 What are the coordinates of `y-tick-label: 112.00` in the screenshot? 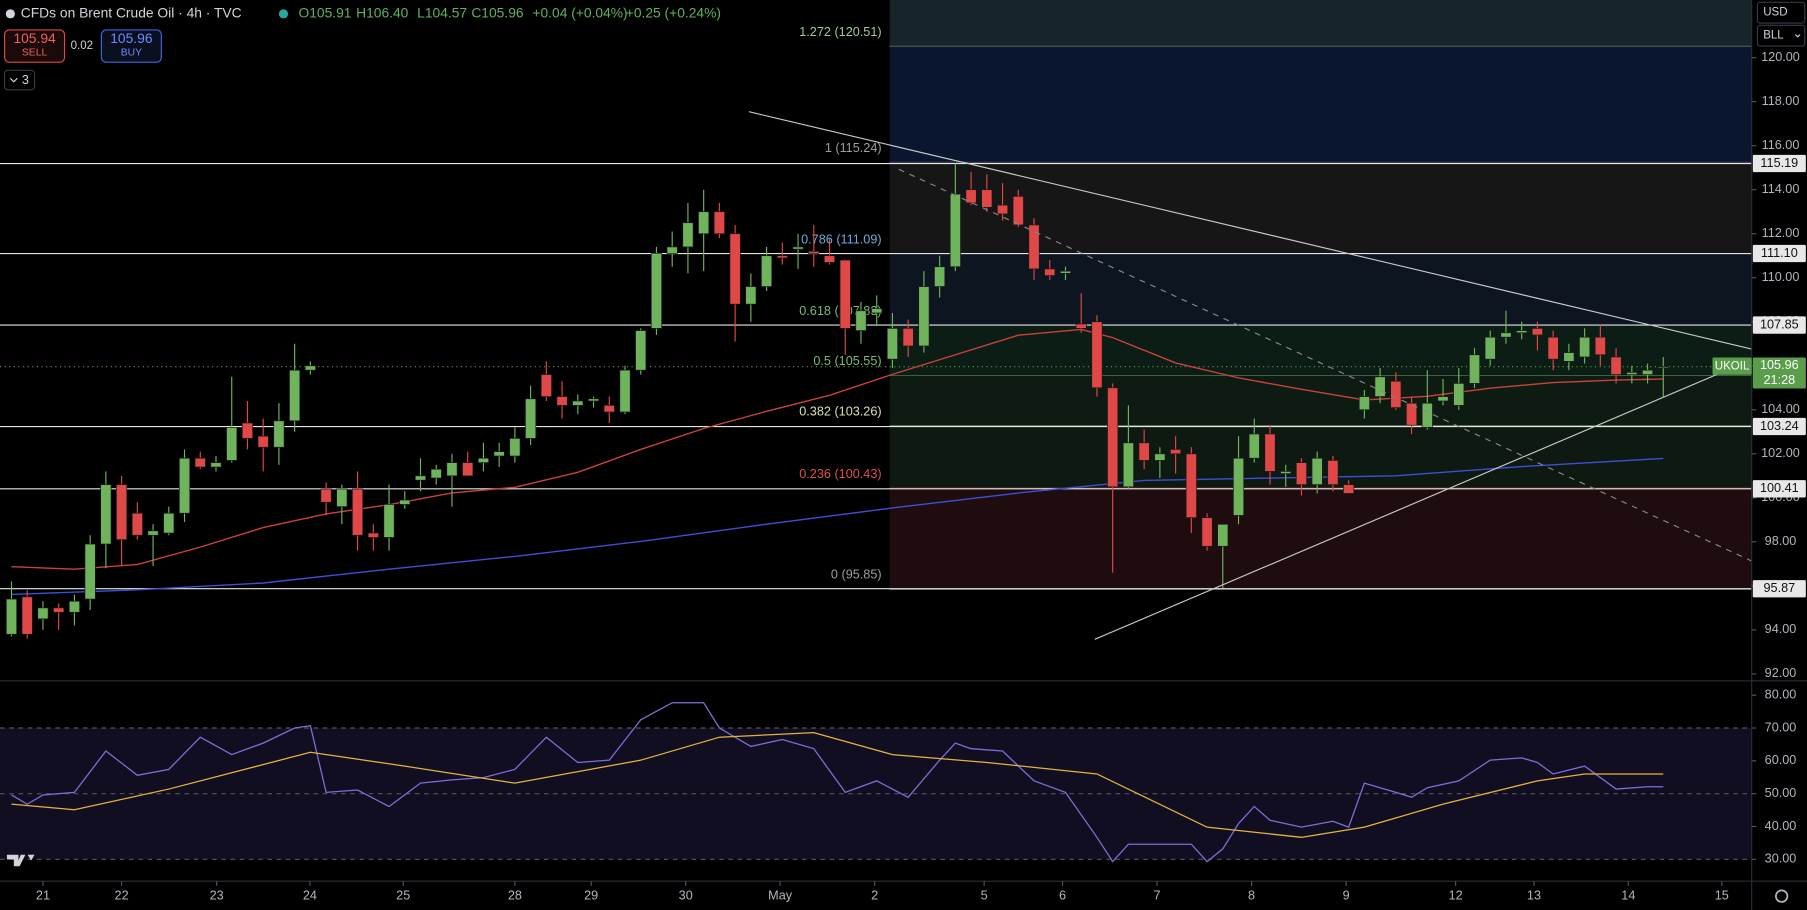 It's located at (1781, 233).